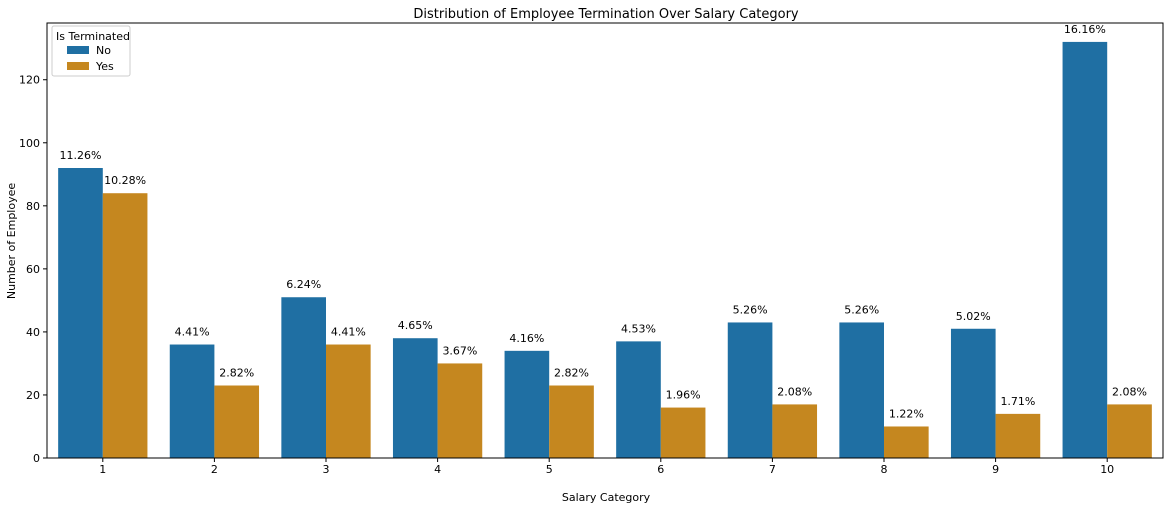  I want to click on x-tick-label: 10, so click(1107, 469).